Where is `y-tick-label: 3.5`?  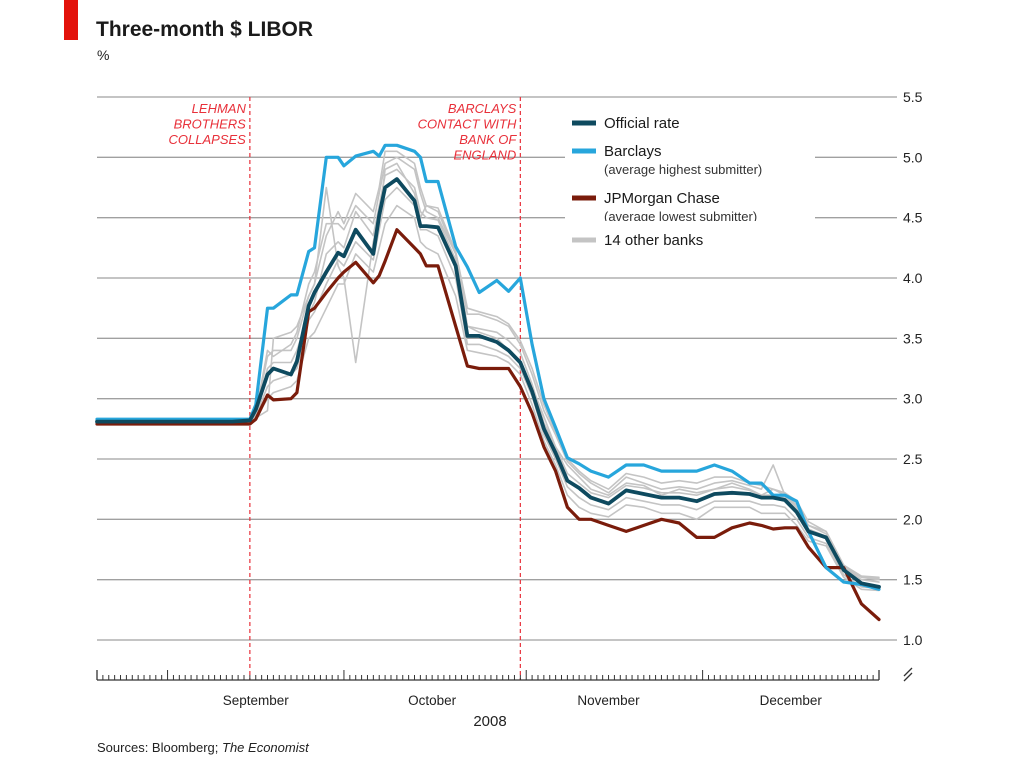 y-tick-label: 3.5 is located at coordinates (913, 338).